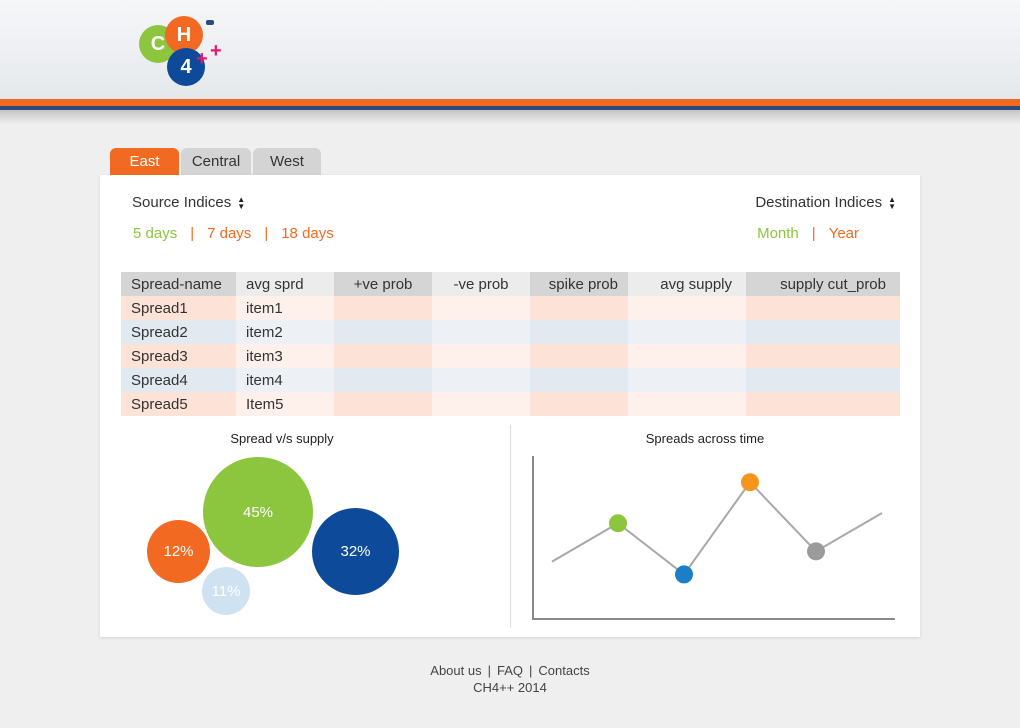 Image resolution: width=1020 pixels, height=728 pixels. Describe the element at coordinates (510, 117) in the screenshot. I see `header-shadow` at that location.